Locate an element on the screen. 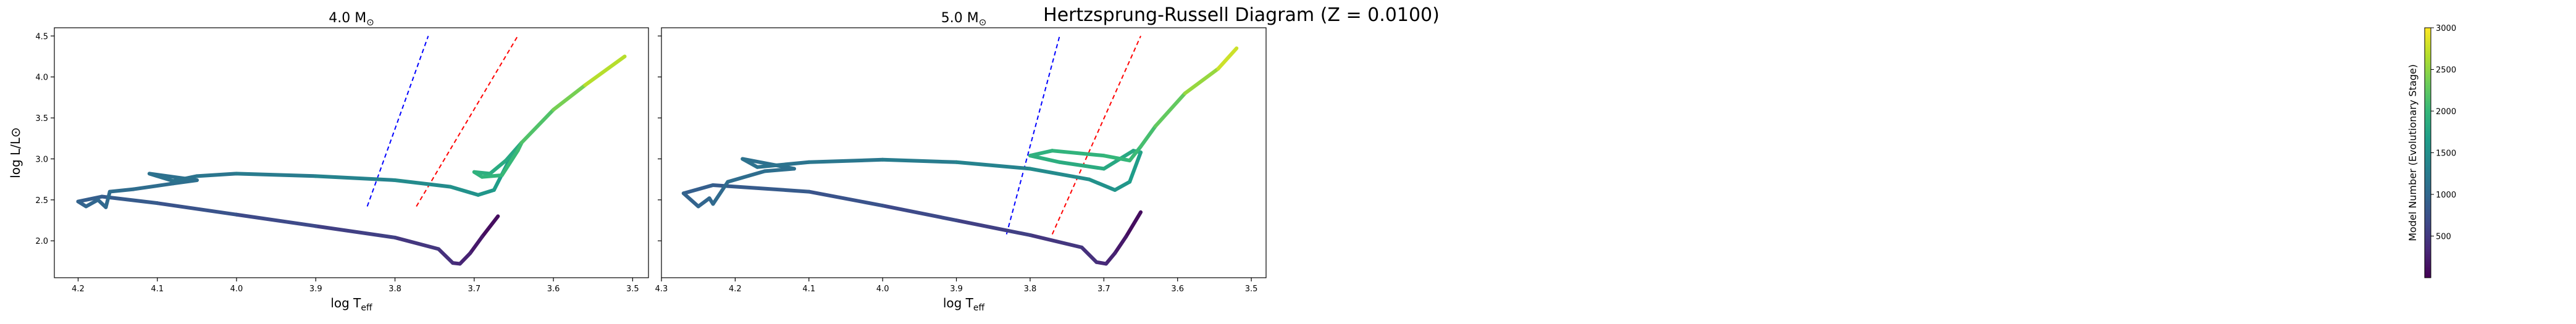  instability-strip-lines is located at coordinates (1073, 135).